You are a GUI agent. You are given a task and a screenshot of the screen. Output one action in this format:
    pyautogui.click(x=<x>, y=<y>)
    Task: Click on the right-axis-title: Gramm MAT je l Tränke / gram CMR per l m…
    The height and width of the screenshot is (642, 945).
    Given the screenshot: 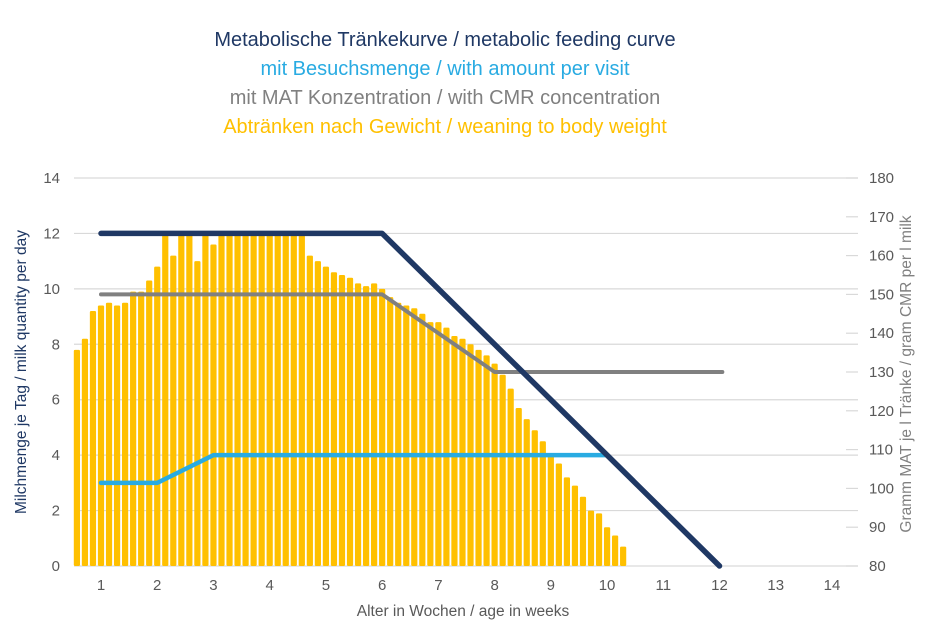 What is the action you would take?
    pyautogui.click(x=906, y=374)
    